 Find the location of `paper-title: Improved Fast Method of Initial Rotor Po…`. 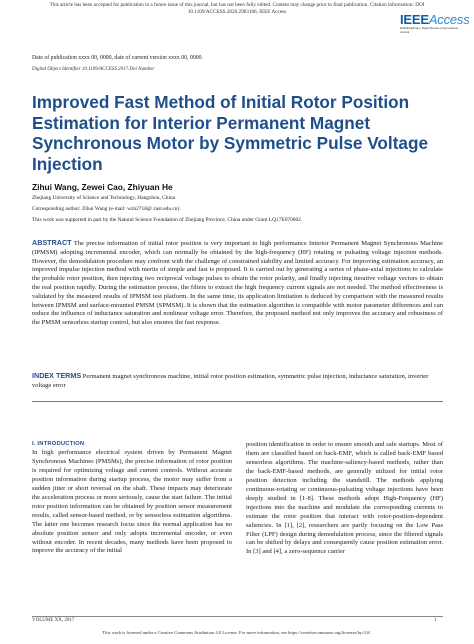

paper-title: Improved Fast Method of Initial Rotor Po… is located at coordinates (230, 133).